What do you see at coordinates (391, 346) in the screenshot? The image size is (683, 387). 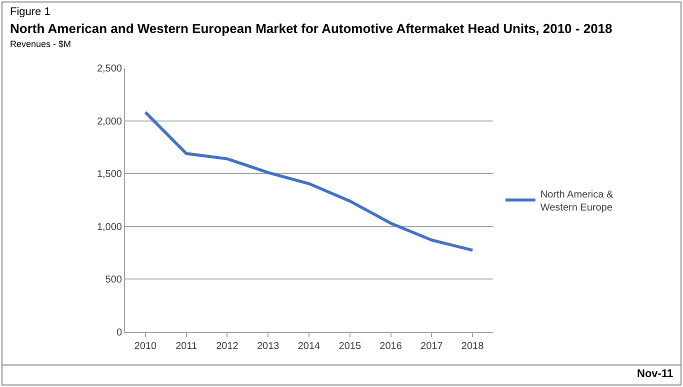 I see `x-tick-label: 2016` at bounding box center [391, 346].